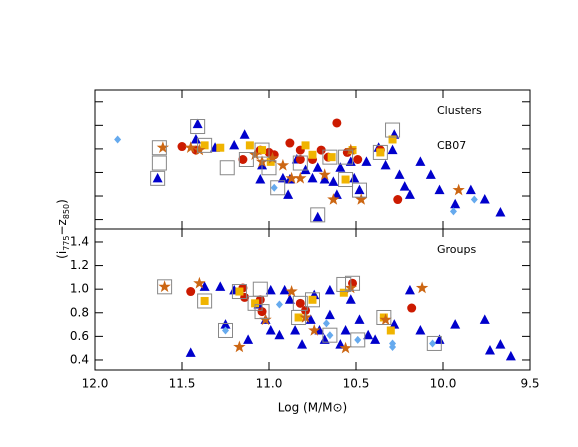 The image size is (578, 447). I want to click on y-tick-label: 0.4, so click(79, 359).